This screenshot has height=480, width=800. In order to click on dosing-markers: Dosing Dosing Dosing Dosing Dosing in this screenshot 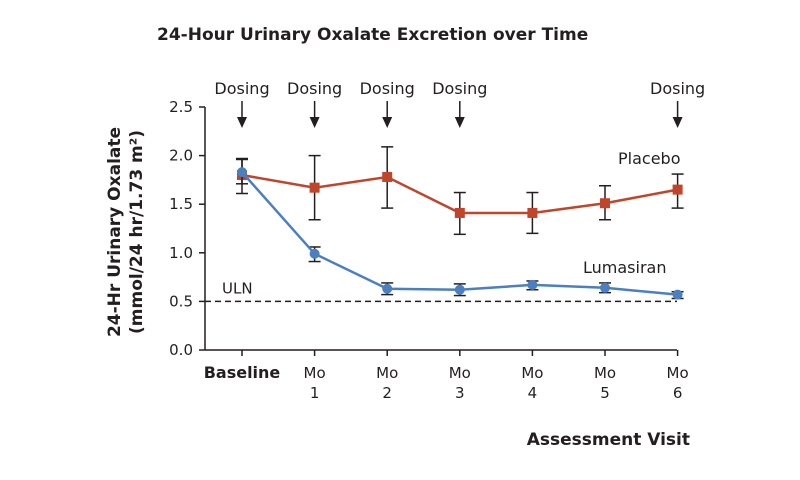, I will do `click(459, 103)`.